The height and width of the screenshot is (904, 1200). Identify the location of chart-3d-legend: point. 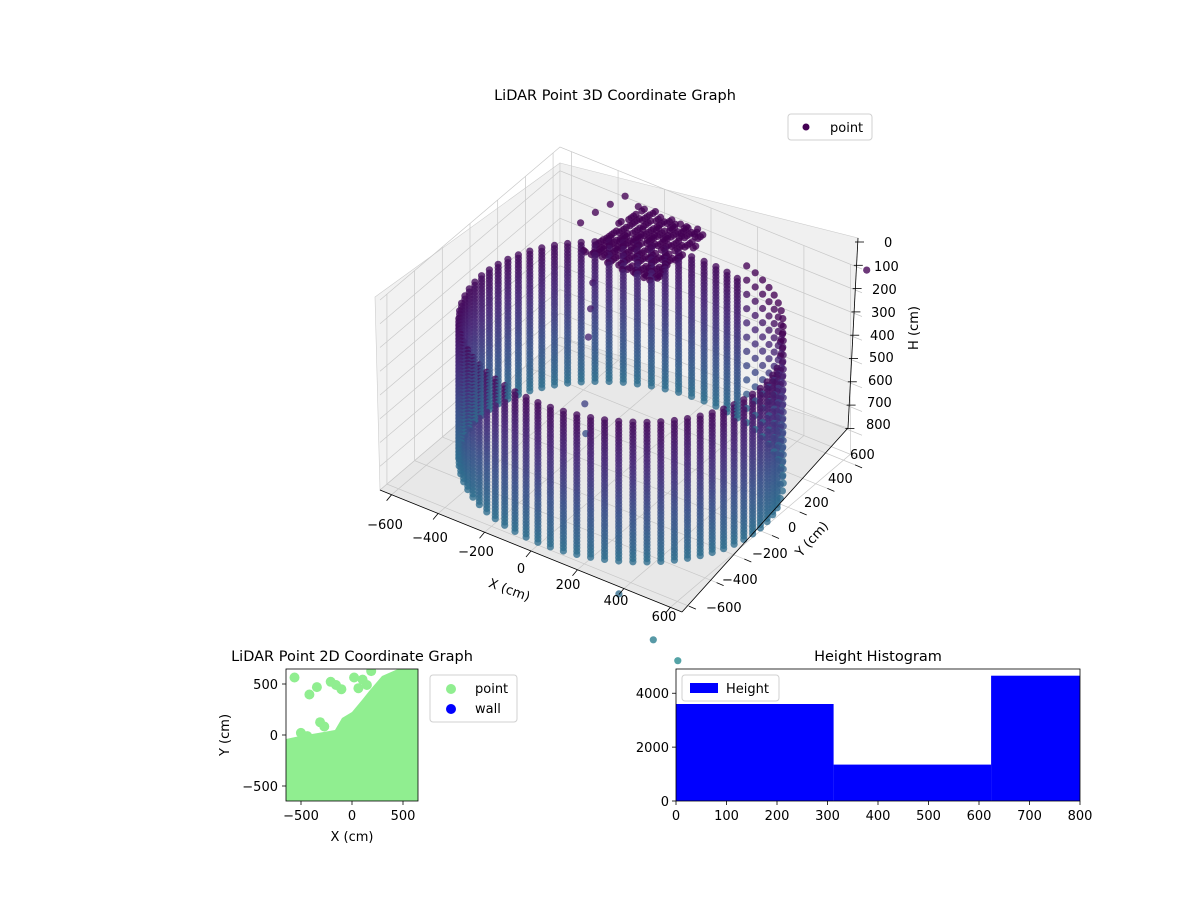
(830, 127).